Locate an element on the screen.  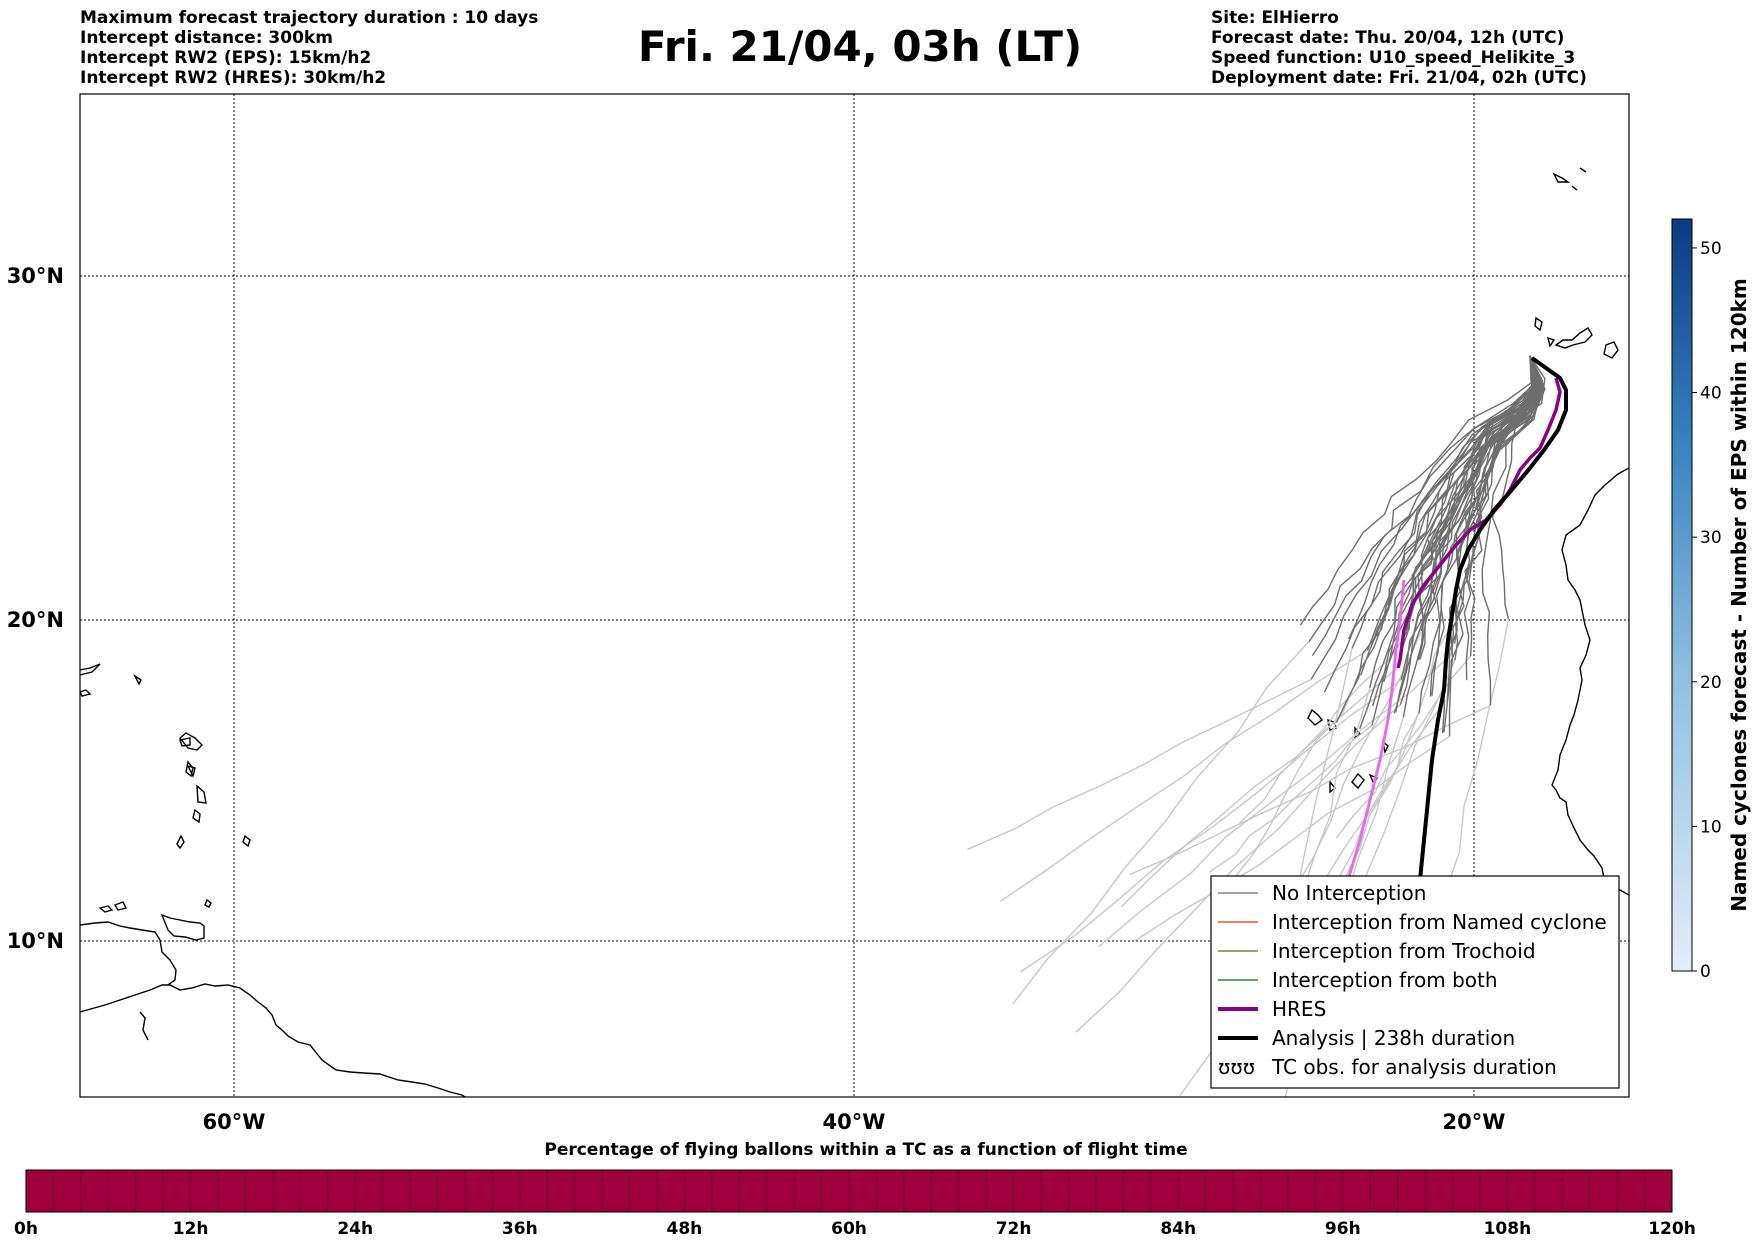
legend-label: HRES is located at coordinates (1299, 1009).